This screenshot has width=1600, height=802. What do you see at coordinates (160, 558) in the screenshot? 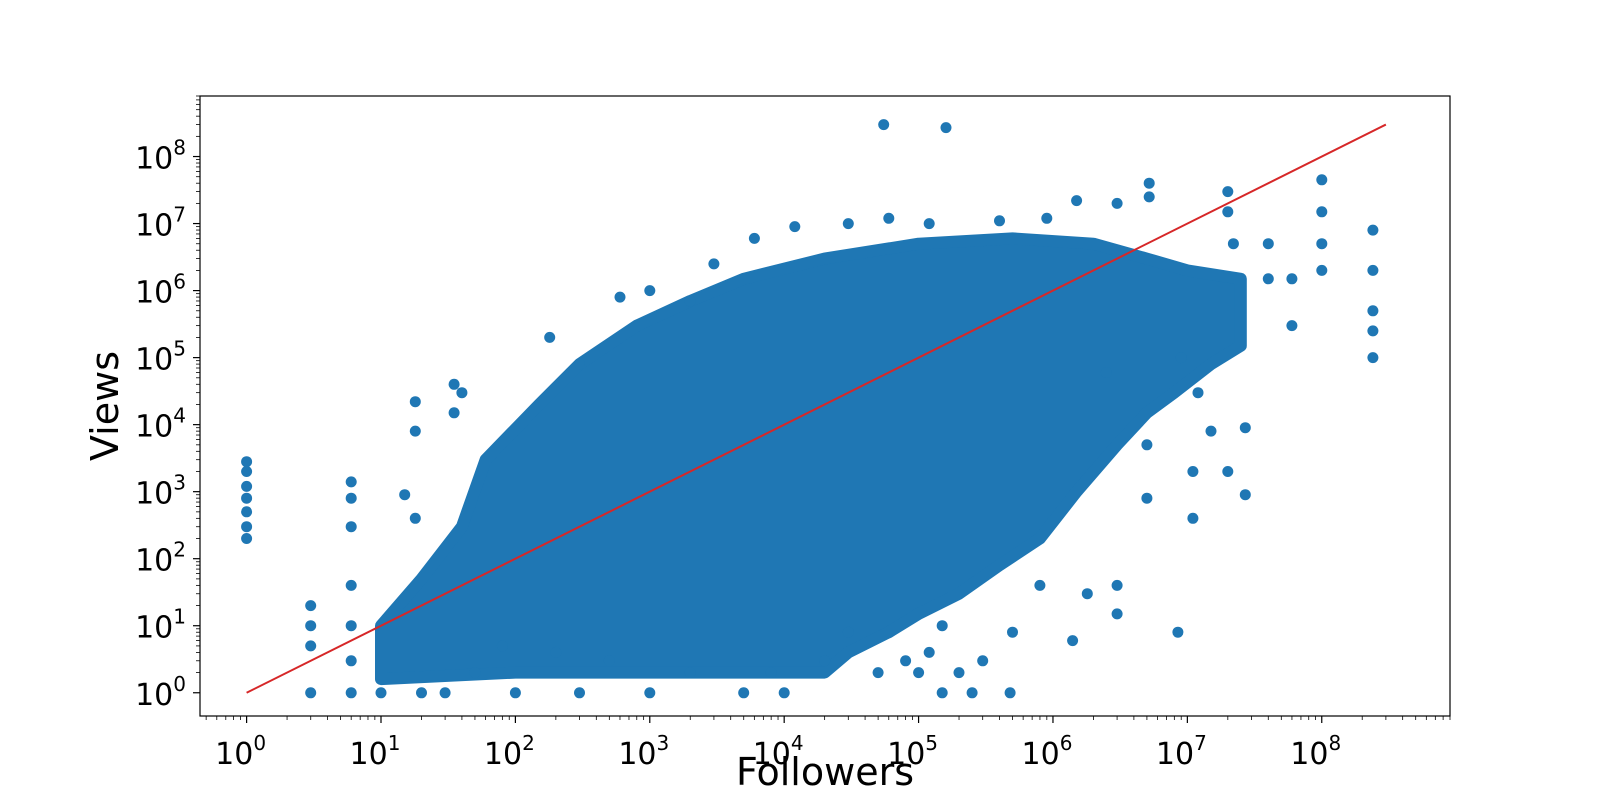
I see `y-tick-label: 10²` at bounding box center [160, 558].